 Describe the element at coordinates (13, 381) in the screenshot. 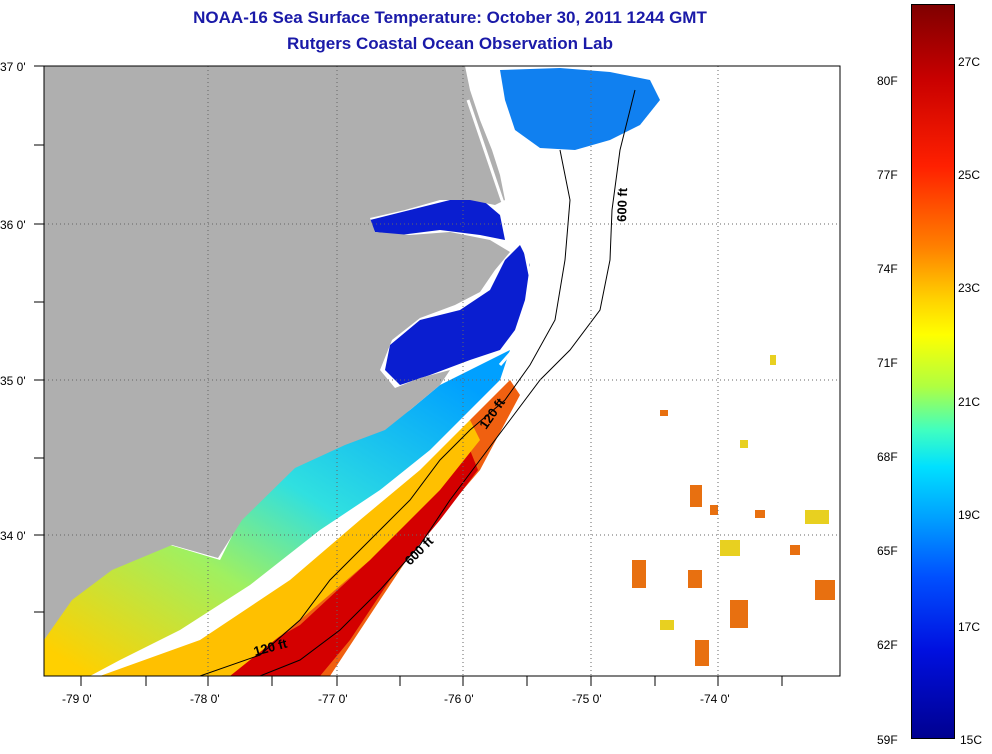

I see `lat-label-35: 35 0'` at that location.